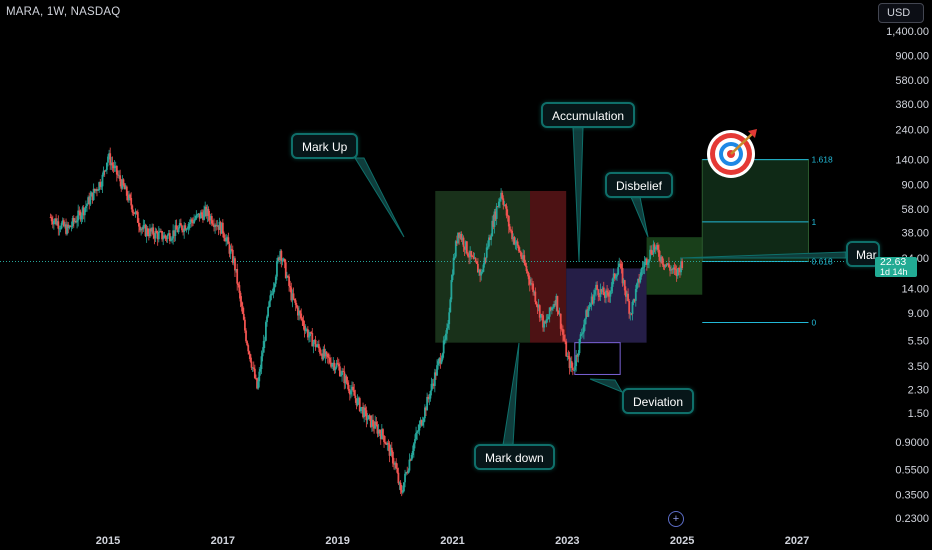 This screenshot has width=932, height=550. What do you see at coordinates (915, 289) in the screenshot?
I see `y-axis-tick-label: 14.00` at bounding box center [915, 289].